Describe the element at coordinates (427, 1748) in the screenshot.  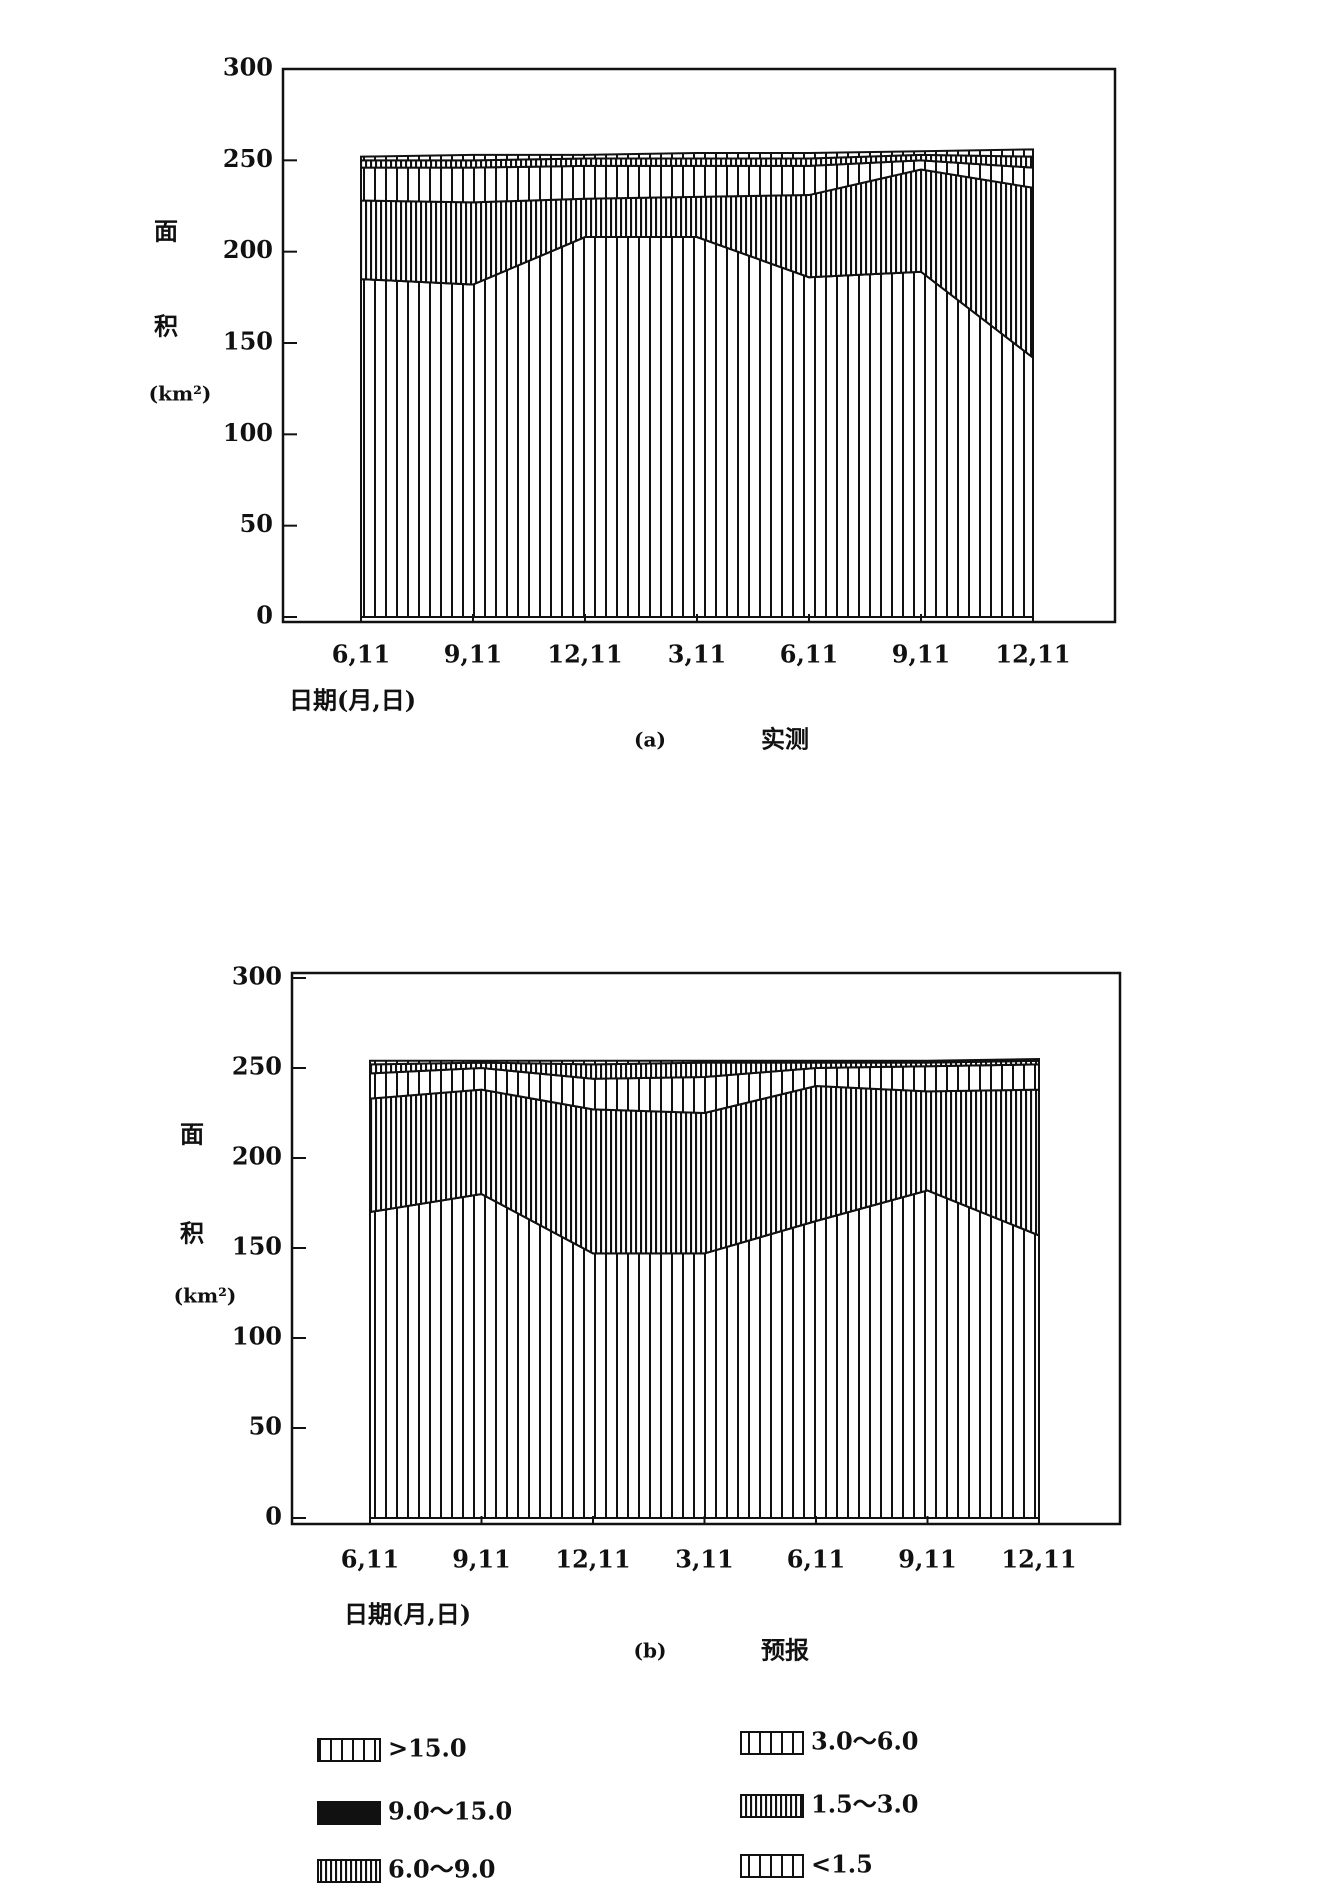
I see `legend-label: >15.0` at that location.